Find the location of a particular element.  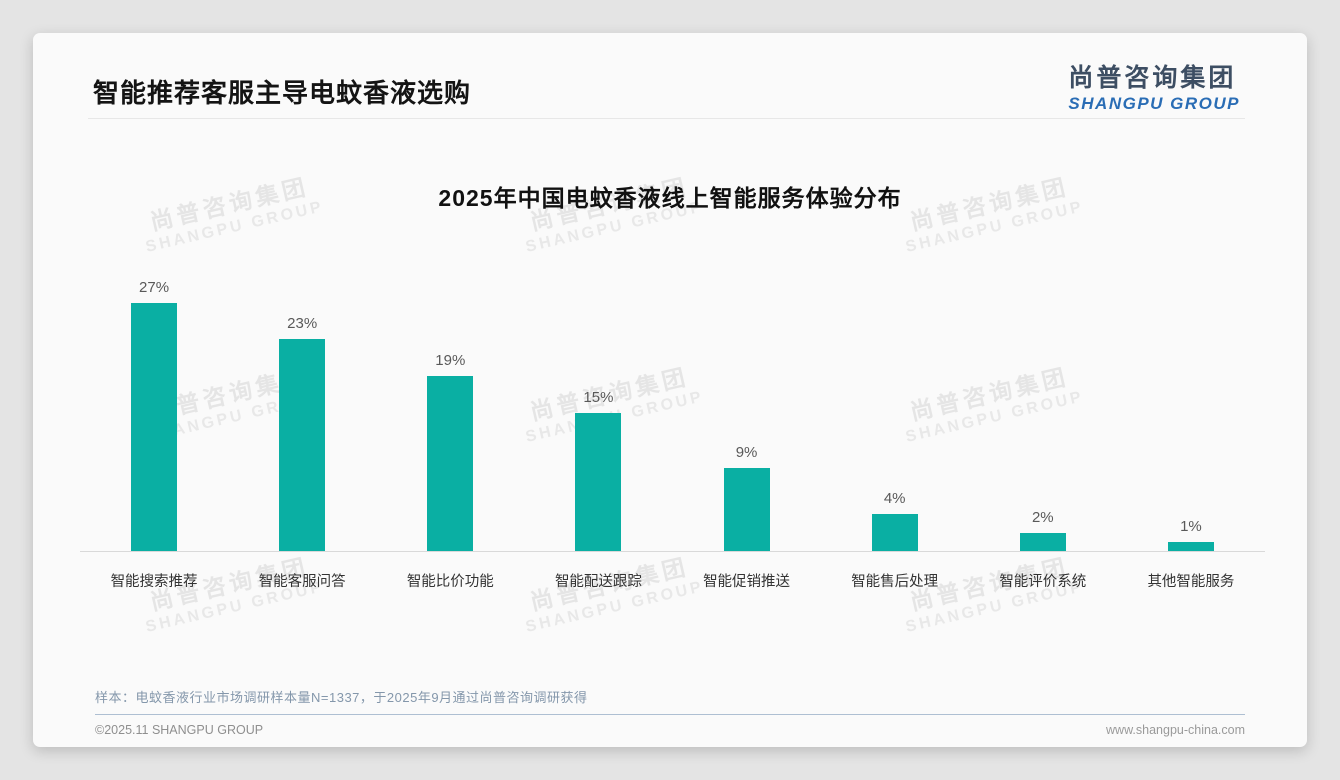

bar-value-label: 27% is located at coordinates (154, 287).